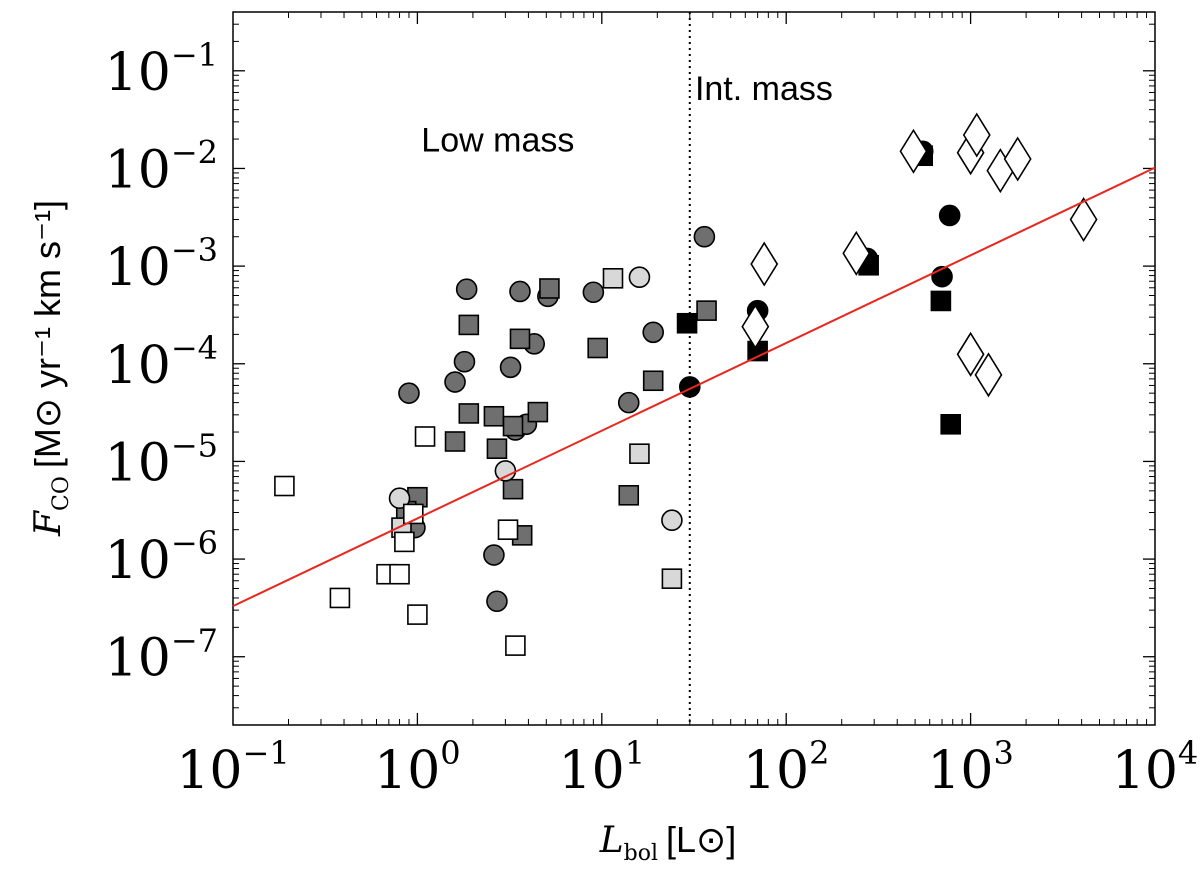 The image size is (1200, 870). What do you see at coordinates (232, 767) in the screenshot?
I see `x-tick-label: 10⁻¹` at bounding box center [232, 767].